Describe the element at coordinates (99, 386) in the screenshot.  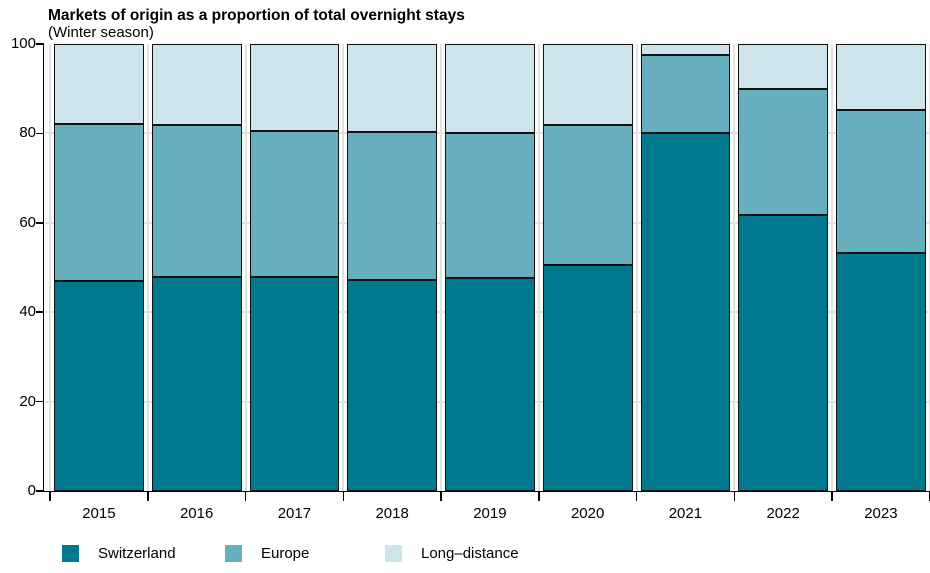
I see `bar-segment-switzerland-2015` at that location.